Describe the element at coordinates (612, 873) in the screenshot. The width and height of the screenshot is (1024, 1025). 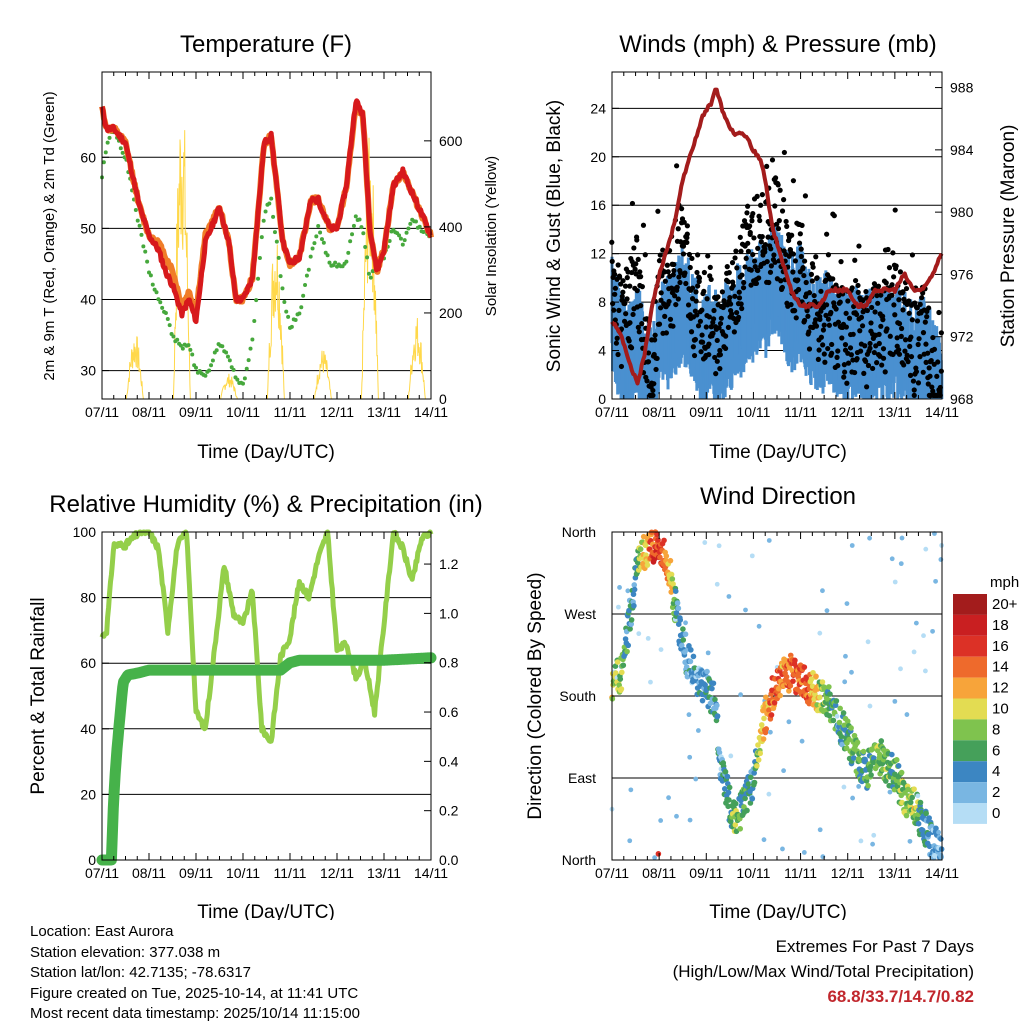
I see `direction-xtick-label: 07/11` at that location.